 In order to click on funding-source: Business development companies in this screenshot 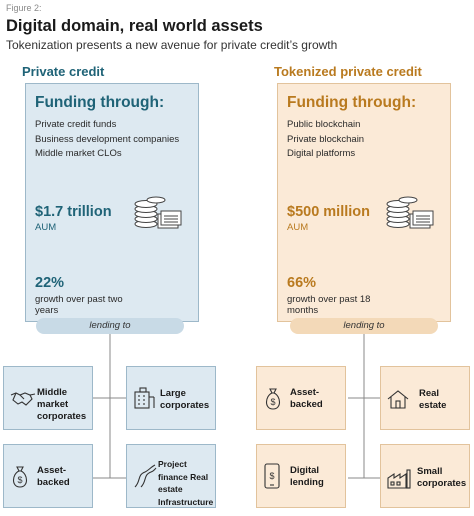, I will do `click(107, 139)`.